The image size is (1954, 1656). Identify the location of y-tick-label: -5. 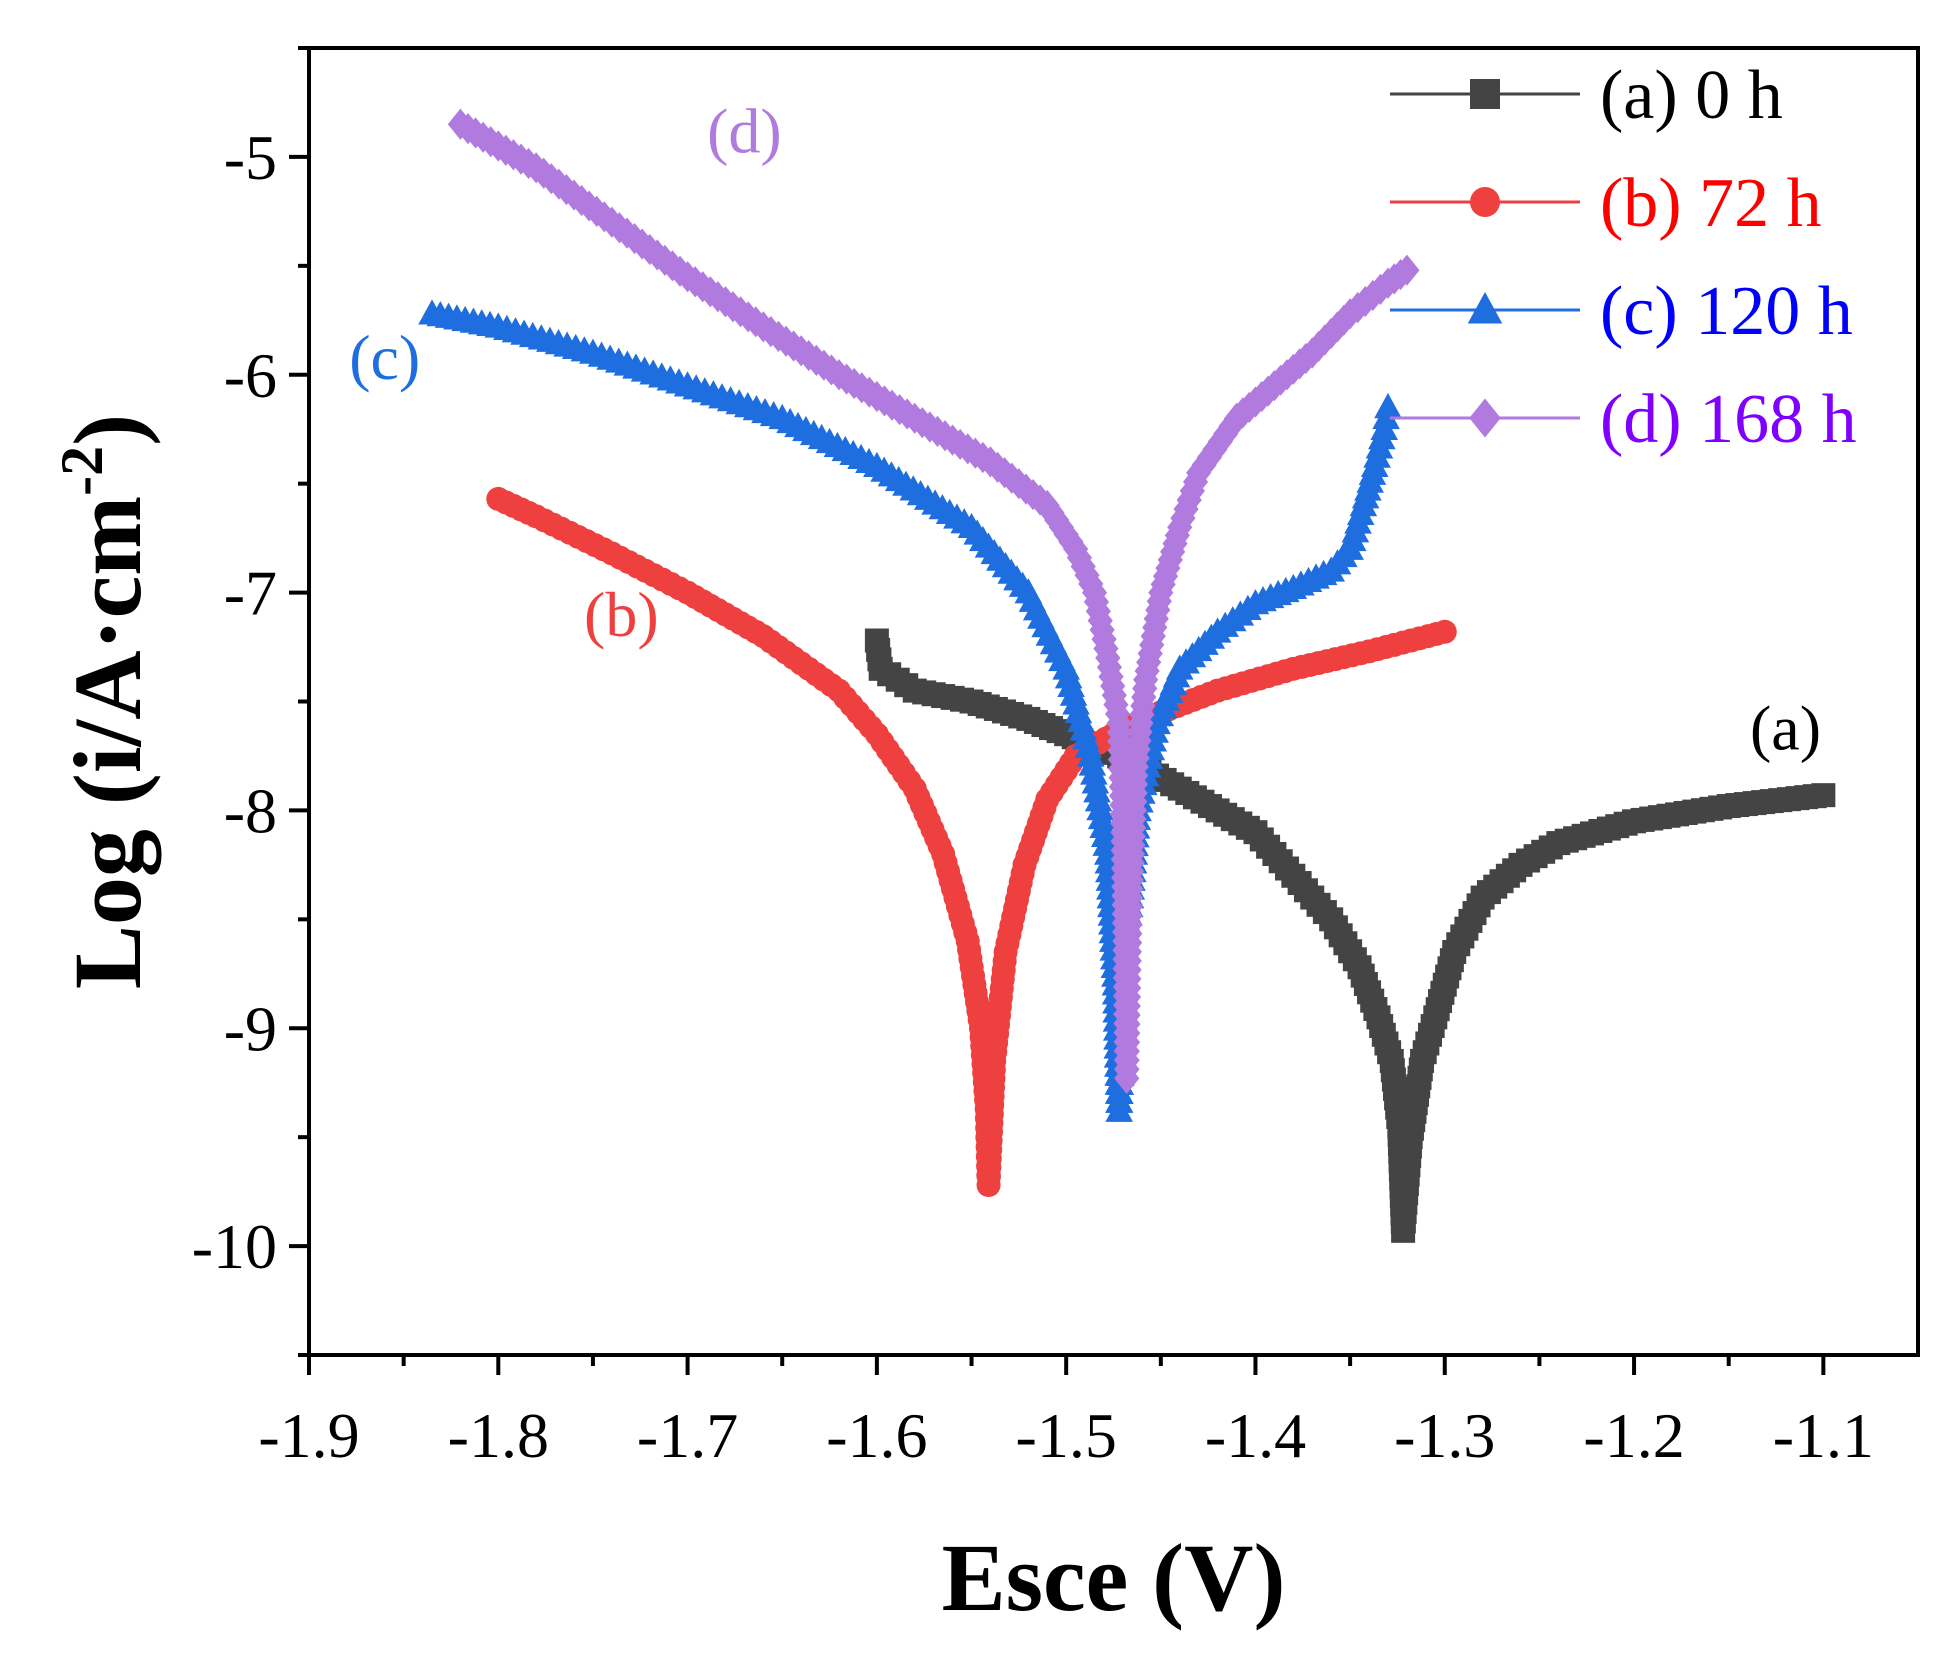
(250, 157).